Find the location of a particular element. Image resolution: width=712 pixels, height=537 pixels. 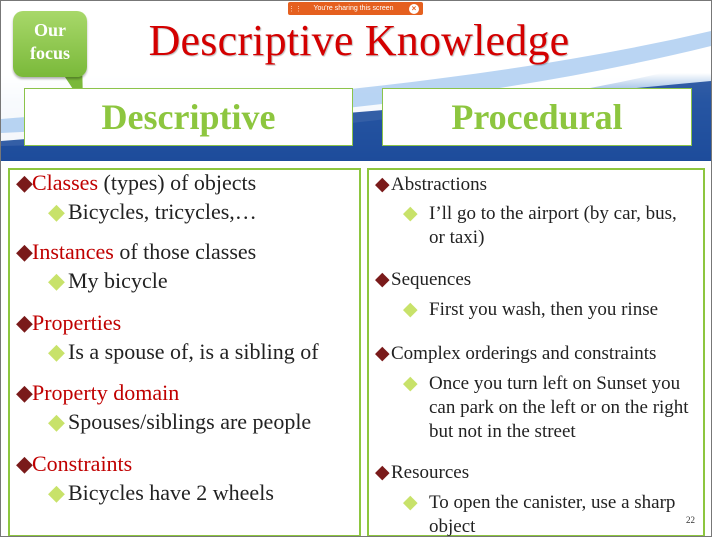

sub-item: ◆ My bicycle is located at coordinates (108, 281).